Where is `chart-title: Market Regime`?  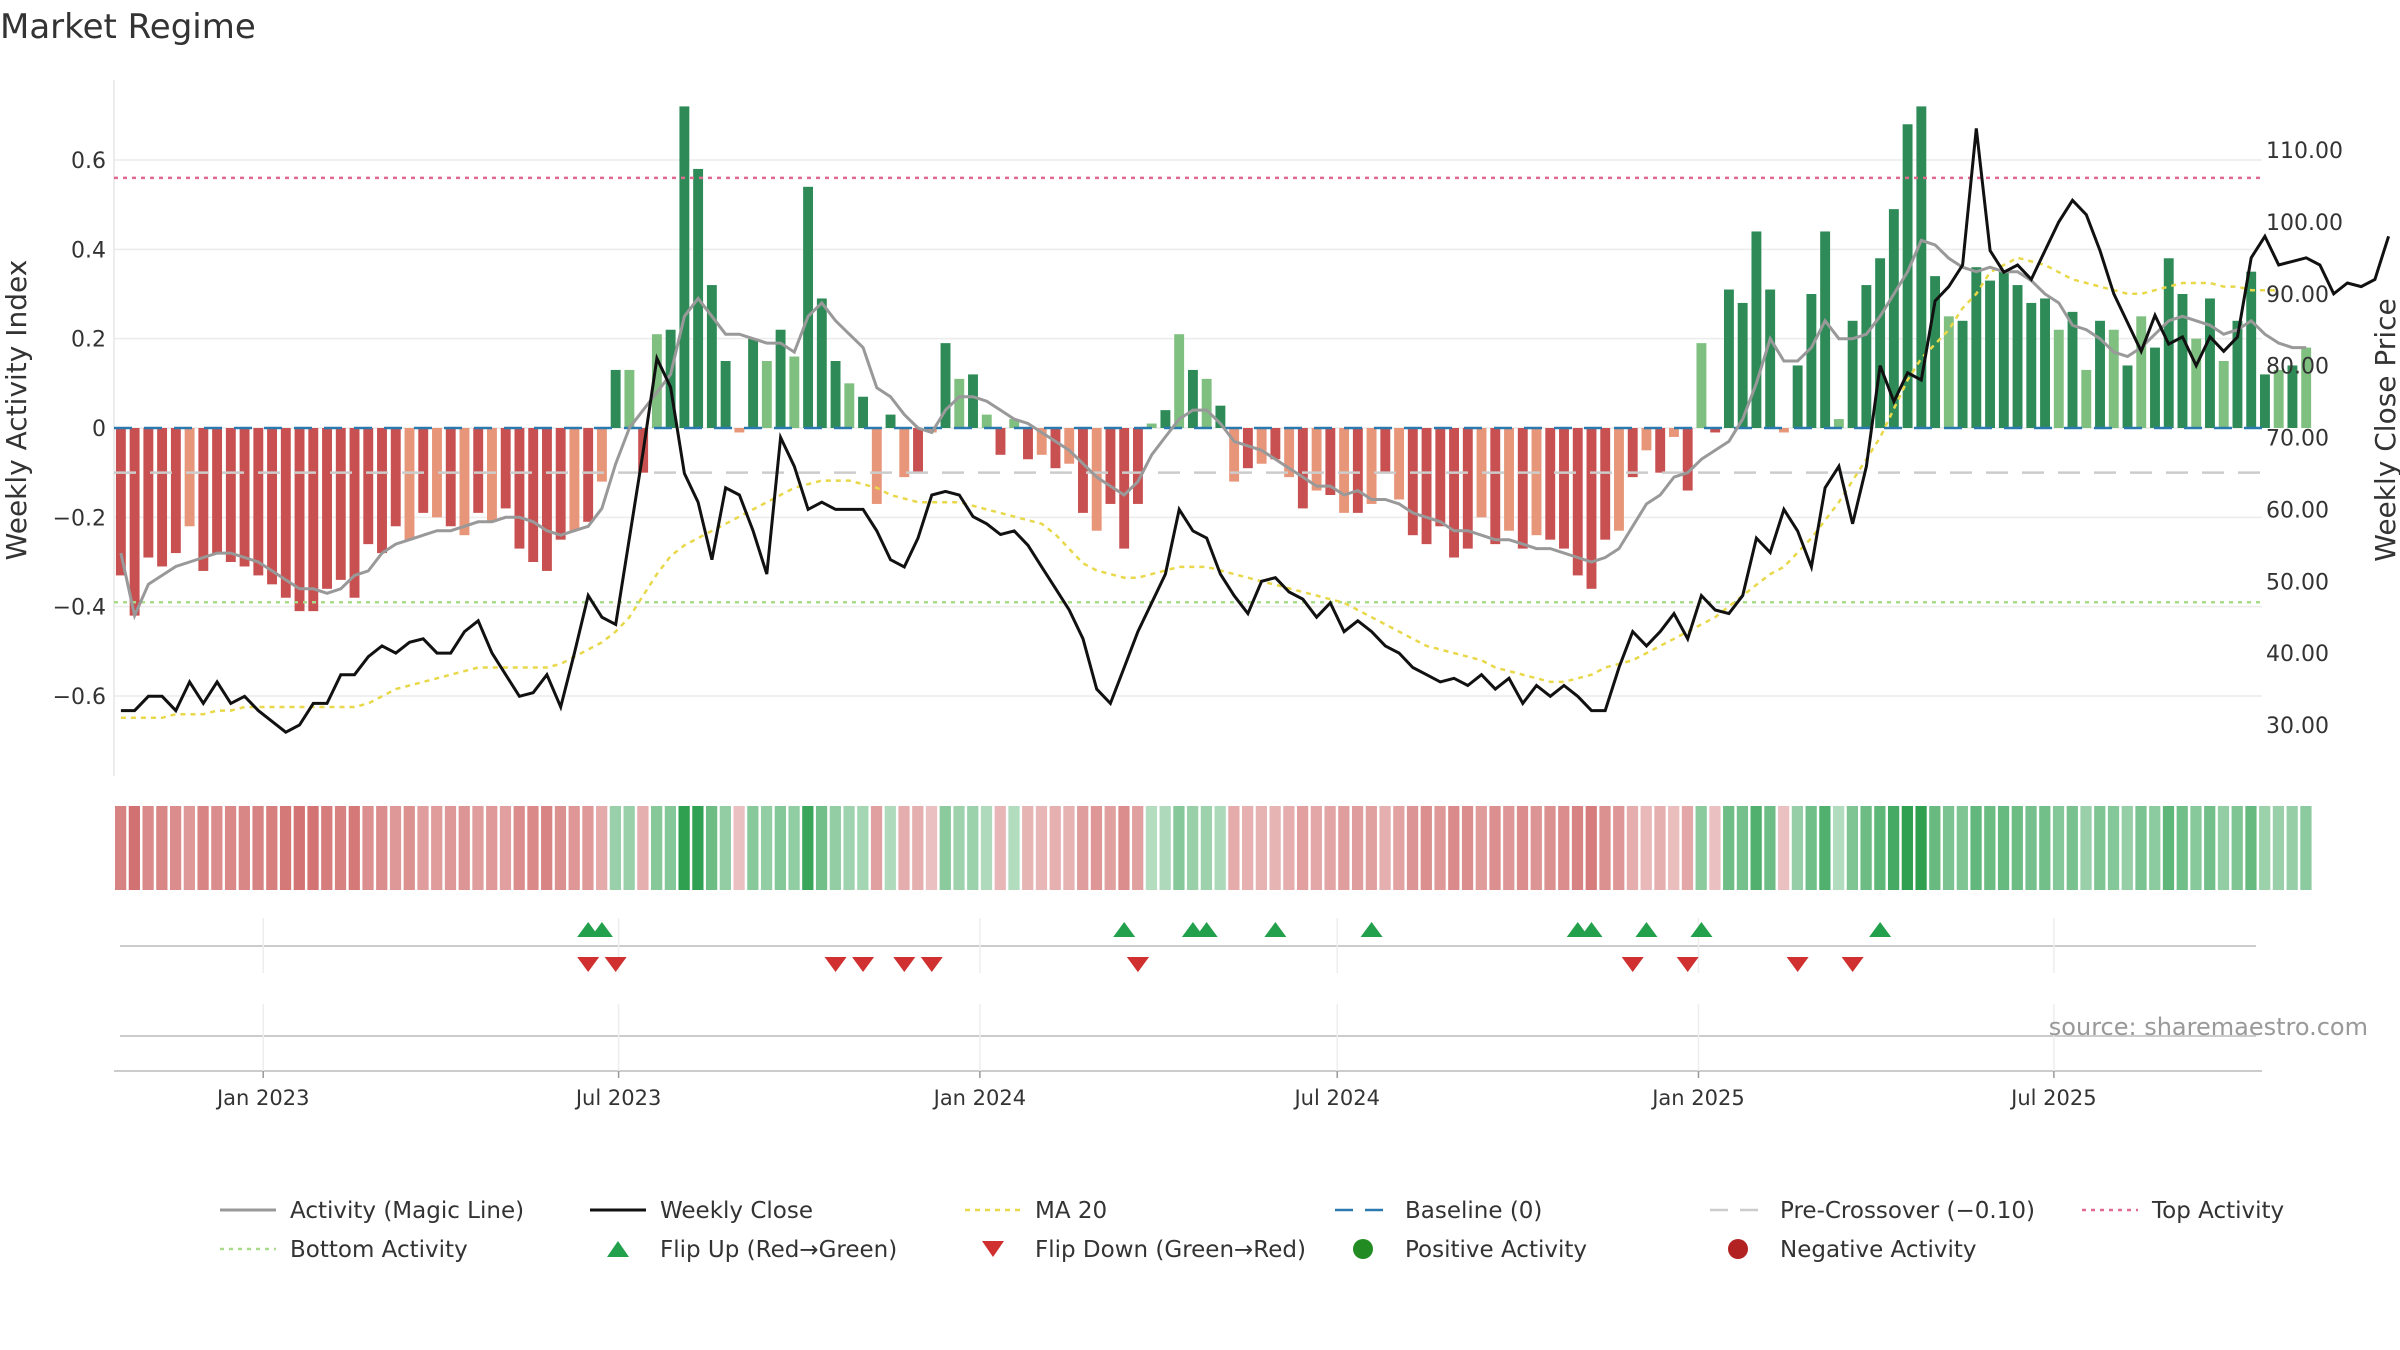
chart-title: Market Regime is located at coordinates (128, 27).